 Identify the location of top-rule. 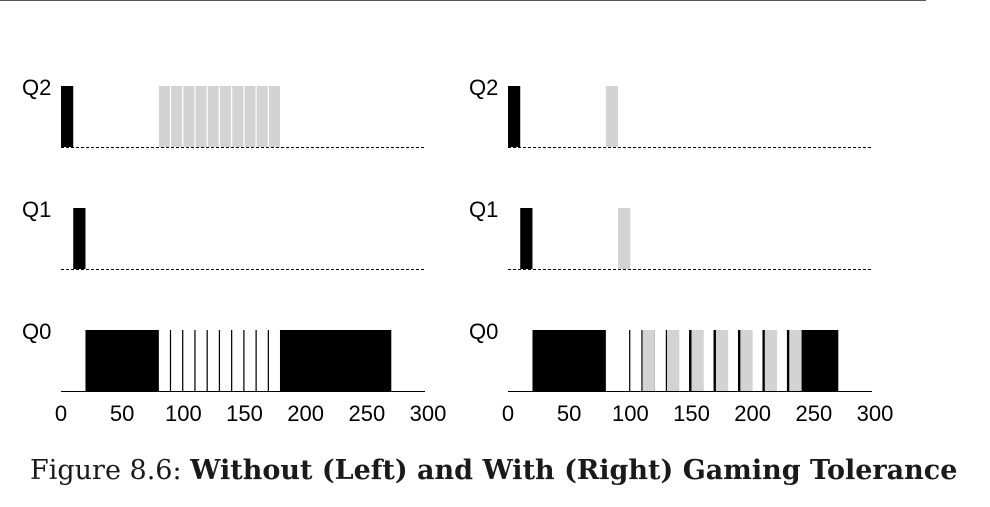
(463, 0).